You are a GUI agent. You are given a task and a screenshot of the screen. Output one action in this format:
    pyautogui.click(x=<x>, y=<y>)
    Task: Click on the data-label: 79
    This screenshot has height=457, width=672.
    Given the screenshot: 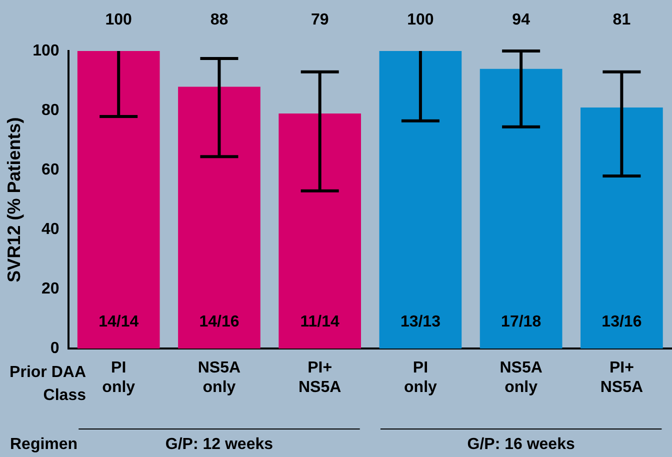 What is the action you would take?
    pyautogui.click(x=319, y=19)
    